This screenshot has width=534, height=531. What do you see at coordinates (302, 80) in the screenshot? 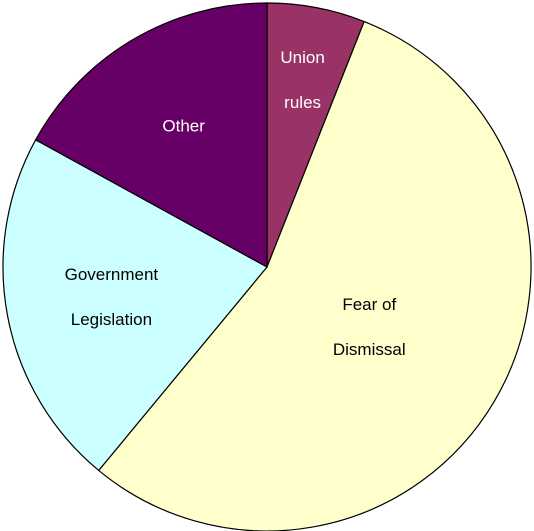
I see `slice-label: Union rules` at bounding box center [302, 80].